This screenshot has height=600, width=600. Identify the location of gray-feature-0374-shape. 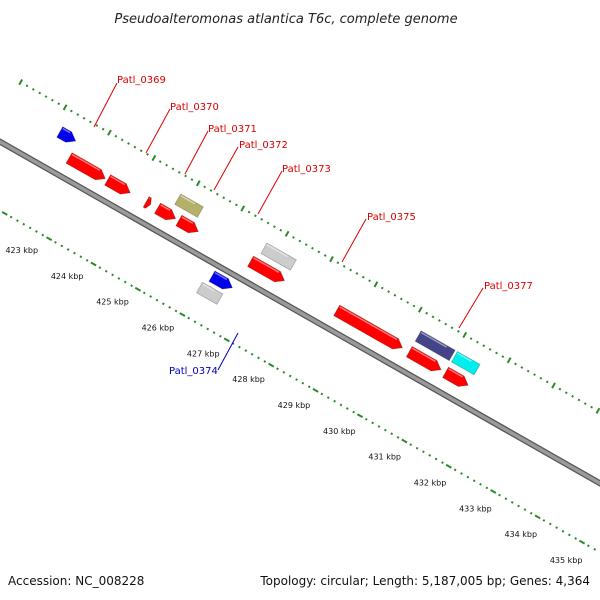
(209, 293).